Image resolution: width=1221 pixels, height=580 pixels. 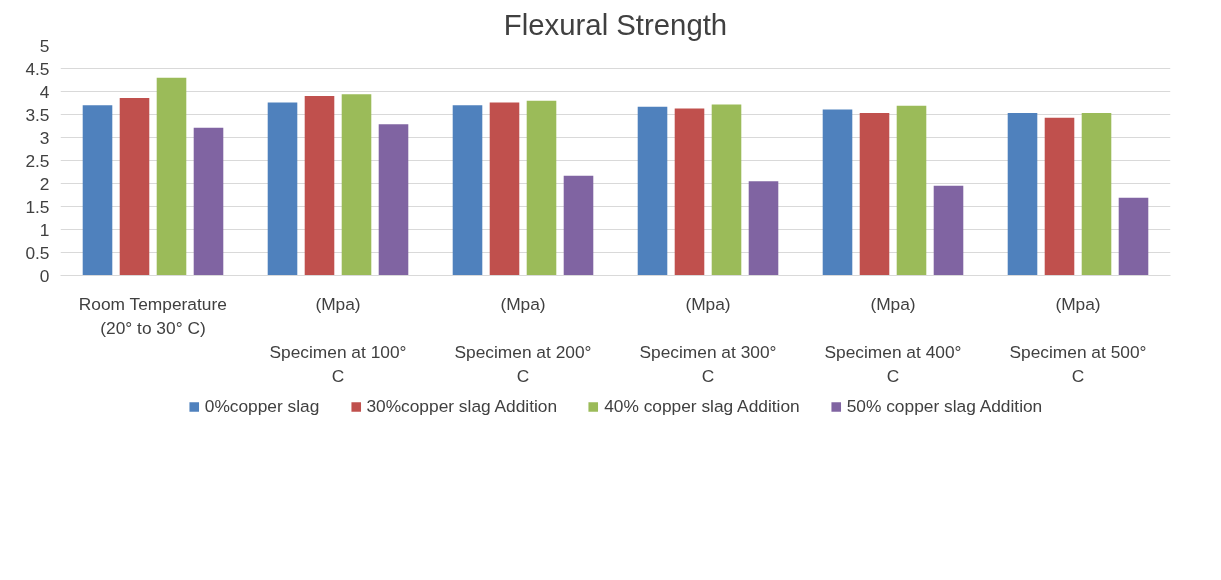 I want to click on legend-label: 0%copper slag, so click(x=262, y=406).